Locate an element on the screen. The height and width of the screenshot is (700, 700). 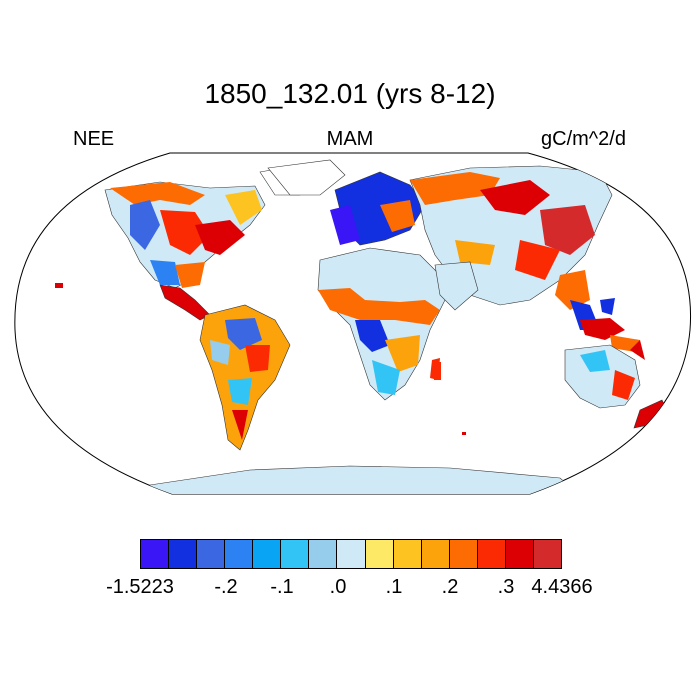
australia is located at coordinates (604, 374).